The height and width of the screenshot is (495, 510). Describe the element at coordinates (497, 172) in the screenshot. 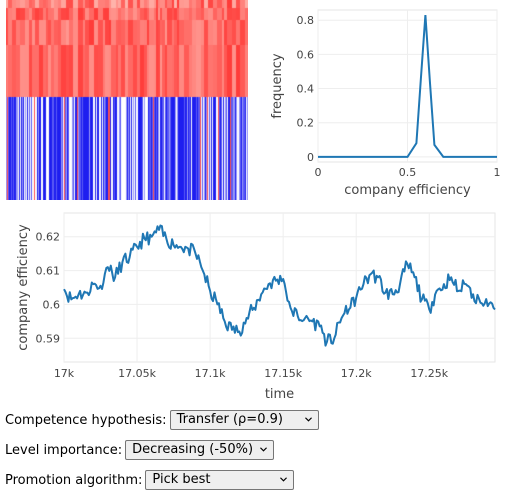

I see `histogram-x-tick-label: 1` at that location.